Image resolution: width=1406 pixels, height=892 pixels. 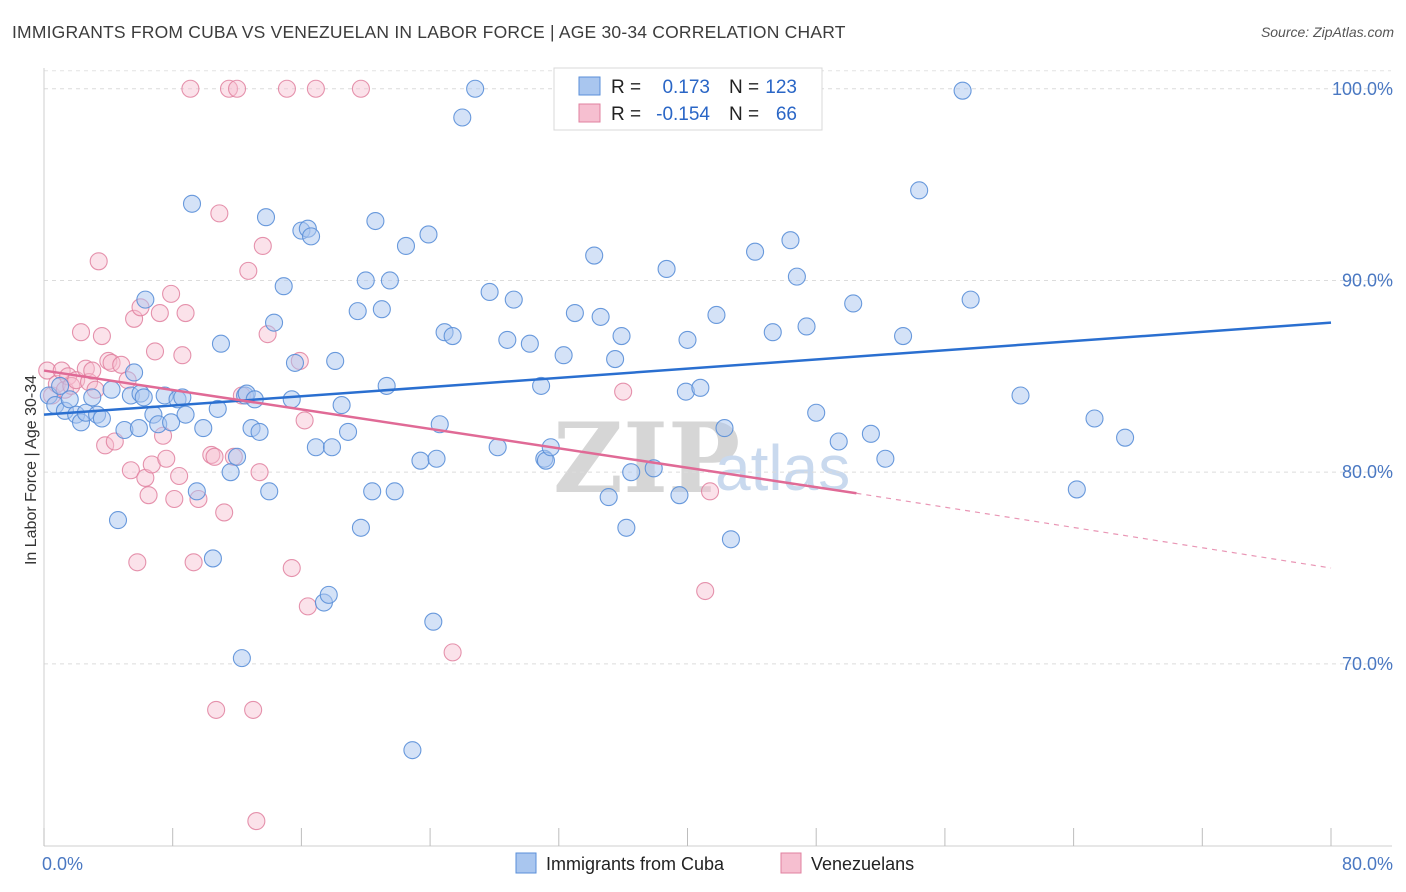 What do you see at coordinates (683, 114) in the screenshot?
I see `legend-r-value-venezuela: -0.154` at bounding box center [683, 114].